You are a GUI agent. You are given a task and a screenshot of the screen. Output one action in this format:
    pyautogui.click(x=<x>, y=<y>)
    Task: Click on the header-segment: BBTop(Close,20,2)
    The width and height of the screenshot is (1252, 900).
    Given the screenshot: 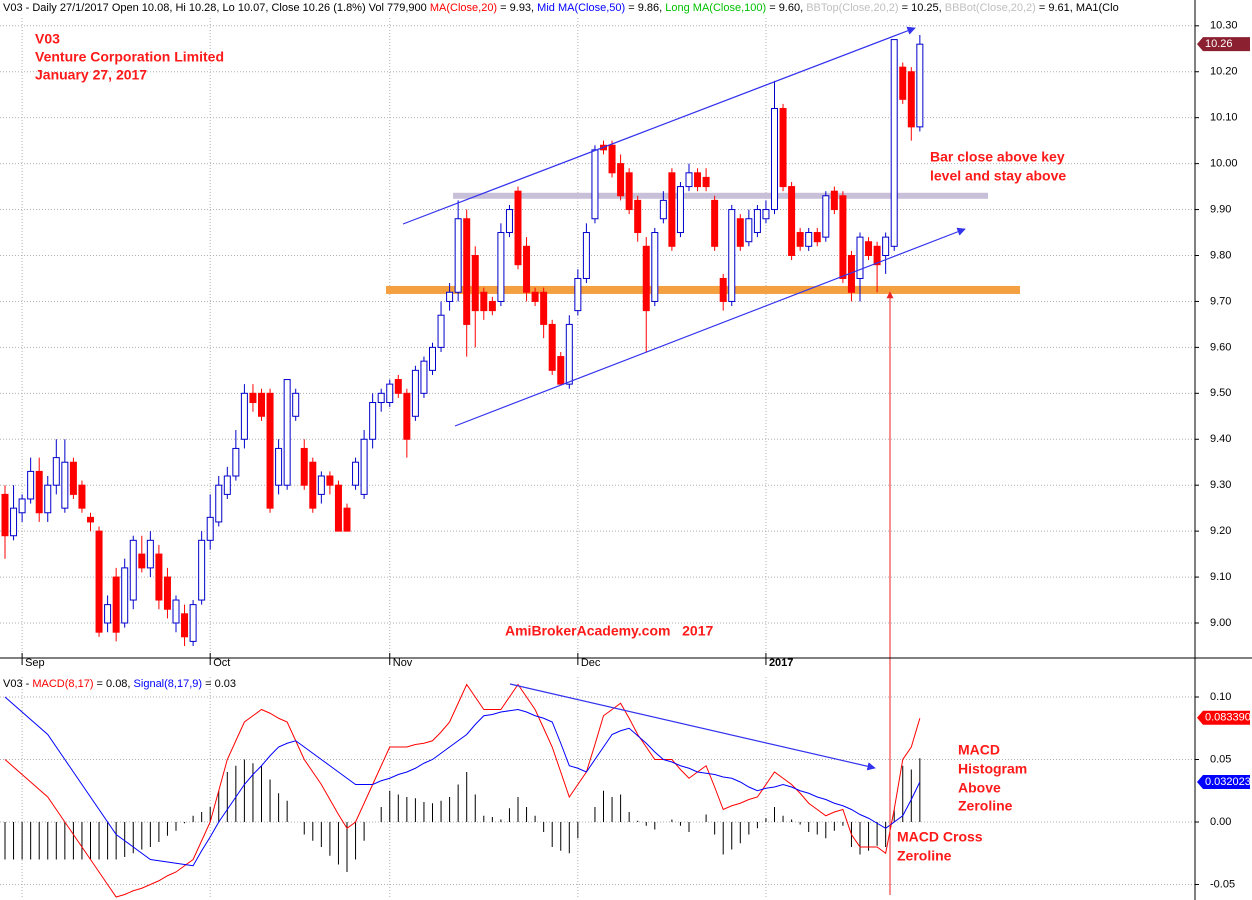 What is the action you would take?
    pyautogui.click(x=852, y=8)
    